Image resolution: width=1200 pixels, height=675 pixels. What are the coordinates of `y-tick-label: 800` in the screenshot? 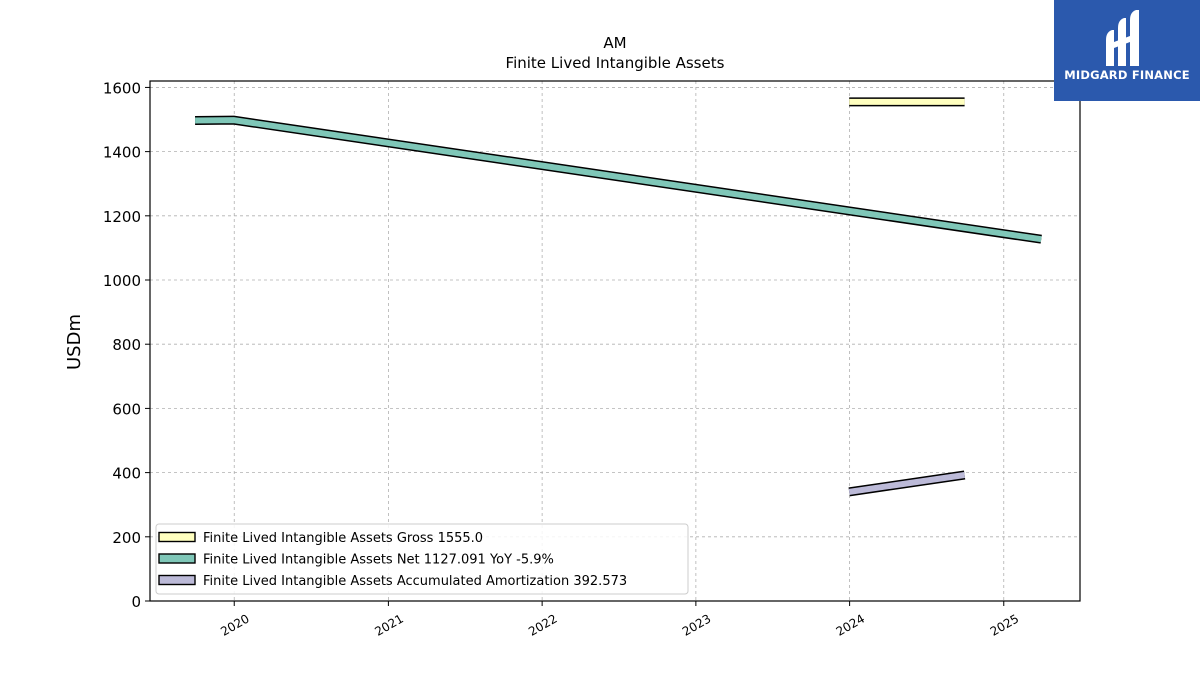 It's located at (126, 345).